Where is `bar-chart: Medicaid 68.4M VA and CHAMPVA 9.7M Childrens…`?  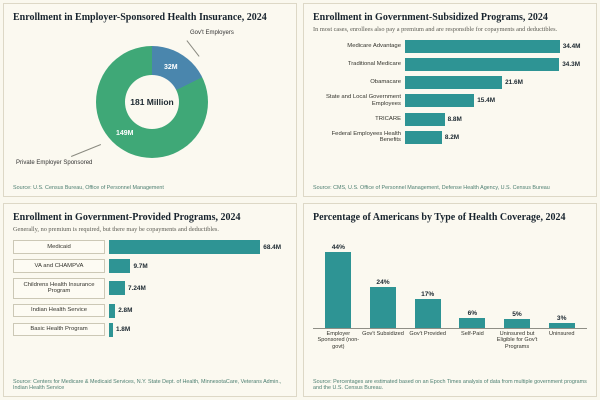
bar-chart: Medicaid 68.4M VA and CHAMPVA 9.7M Childrens… is located at coordinates (150, 288).